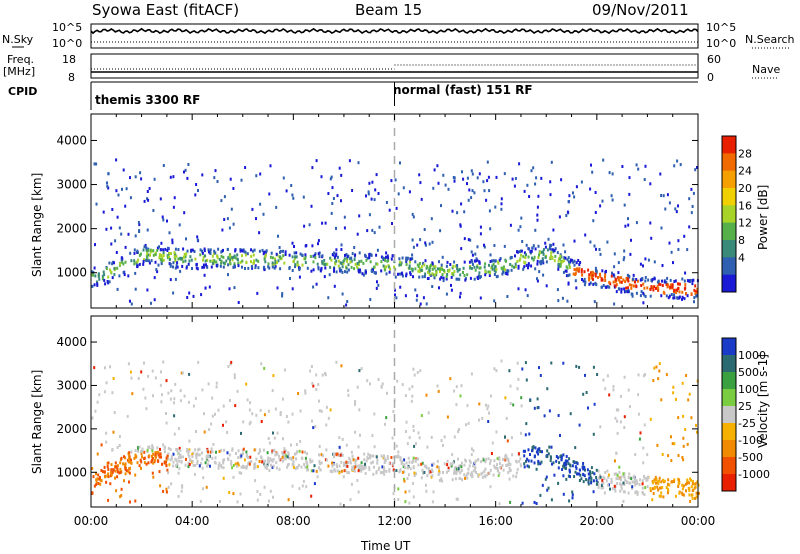  What do you see at coordinates (770, 39) in the screenshot?
I see `nsearch-label: N.Search` at bounding box center [770, 39].